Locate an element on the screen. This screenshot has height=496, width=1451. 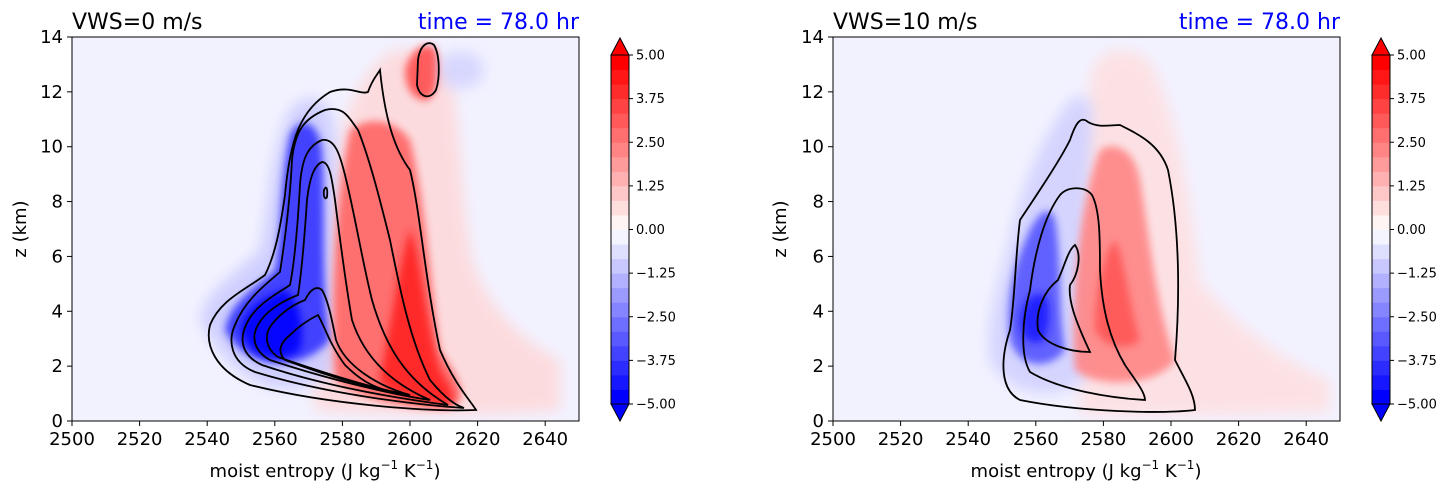
x-tick-label: 2500 is located at coordinates (72, 439).